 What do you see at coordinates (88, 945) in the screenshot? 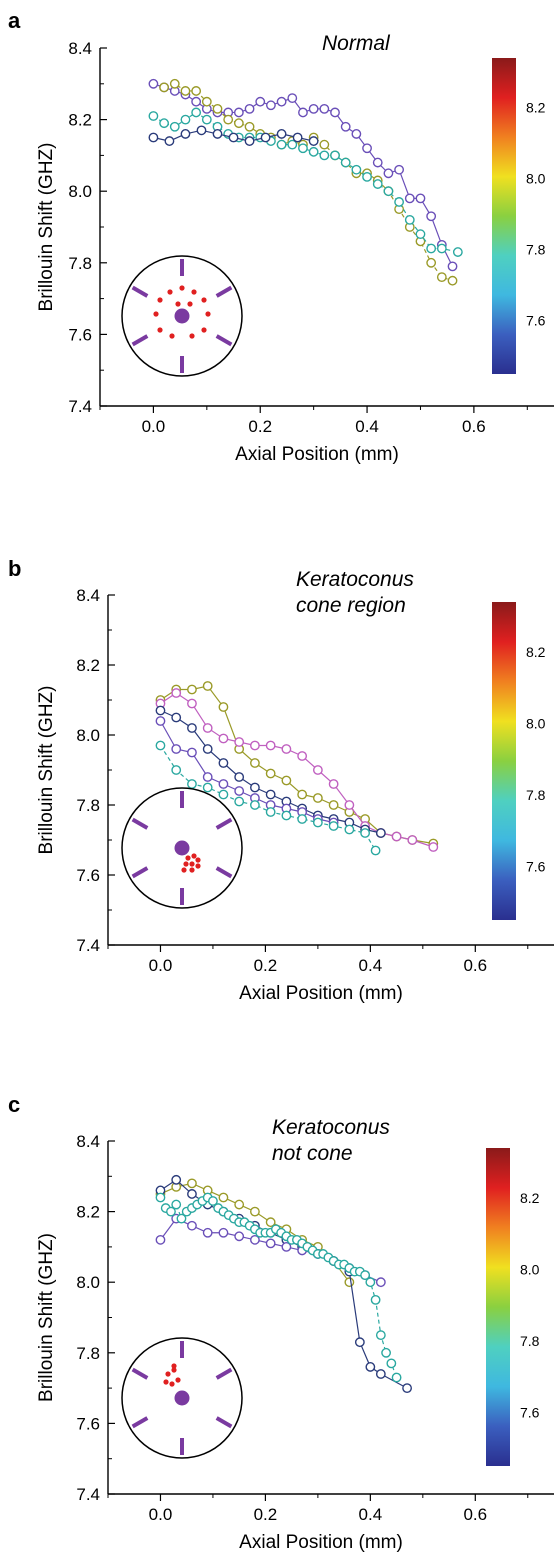
I see `y-tick-label: 7.4` at bounding box center [88, 945].